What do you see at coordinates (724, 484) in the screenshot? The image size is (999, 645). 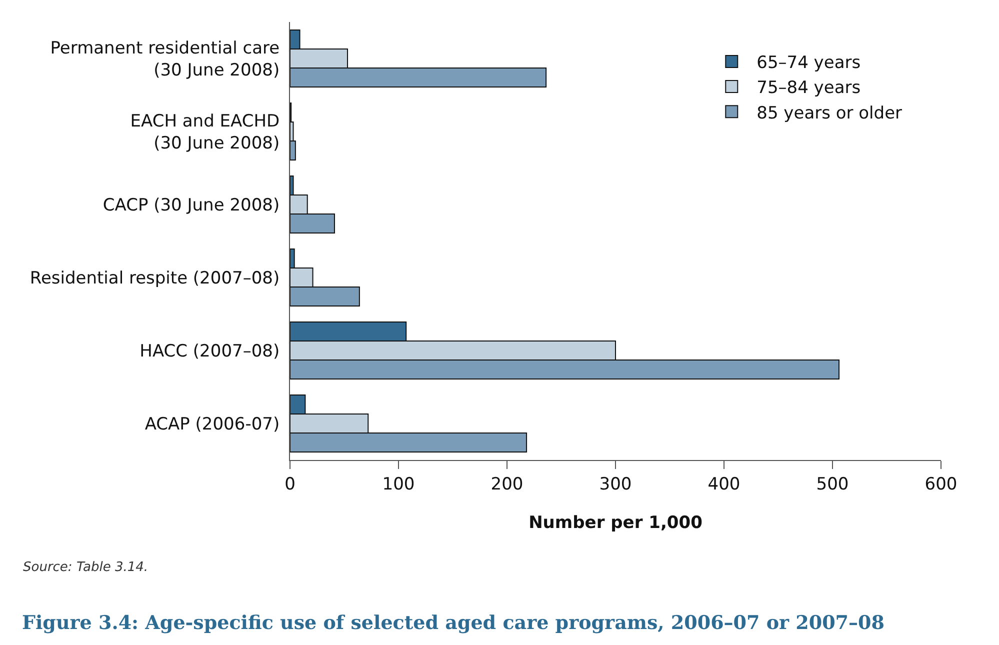 I see `x-tick-label: 400` at bounding box center [724, 484].